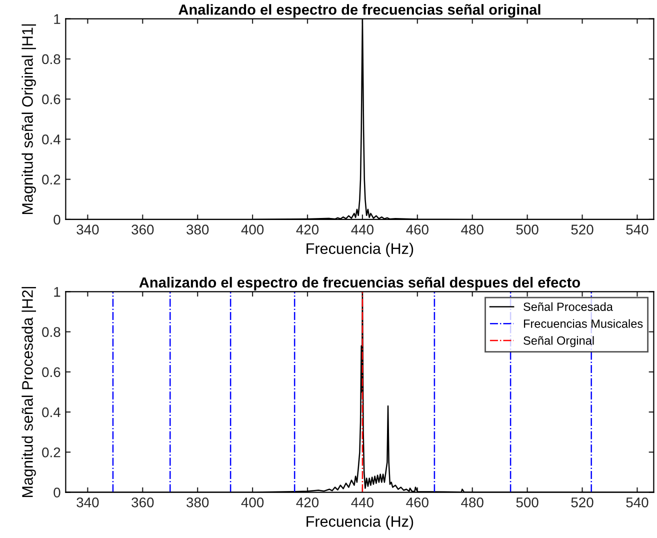 Image resolution: width=657 pixels, height=538 pixels. What do you see at coordinates (559, 342) in the screenshot?
I see `legend-label: Señal Orginal` at bounding box center [559, 342].